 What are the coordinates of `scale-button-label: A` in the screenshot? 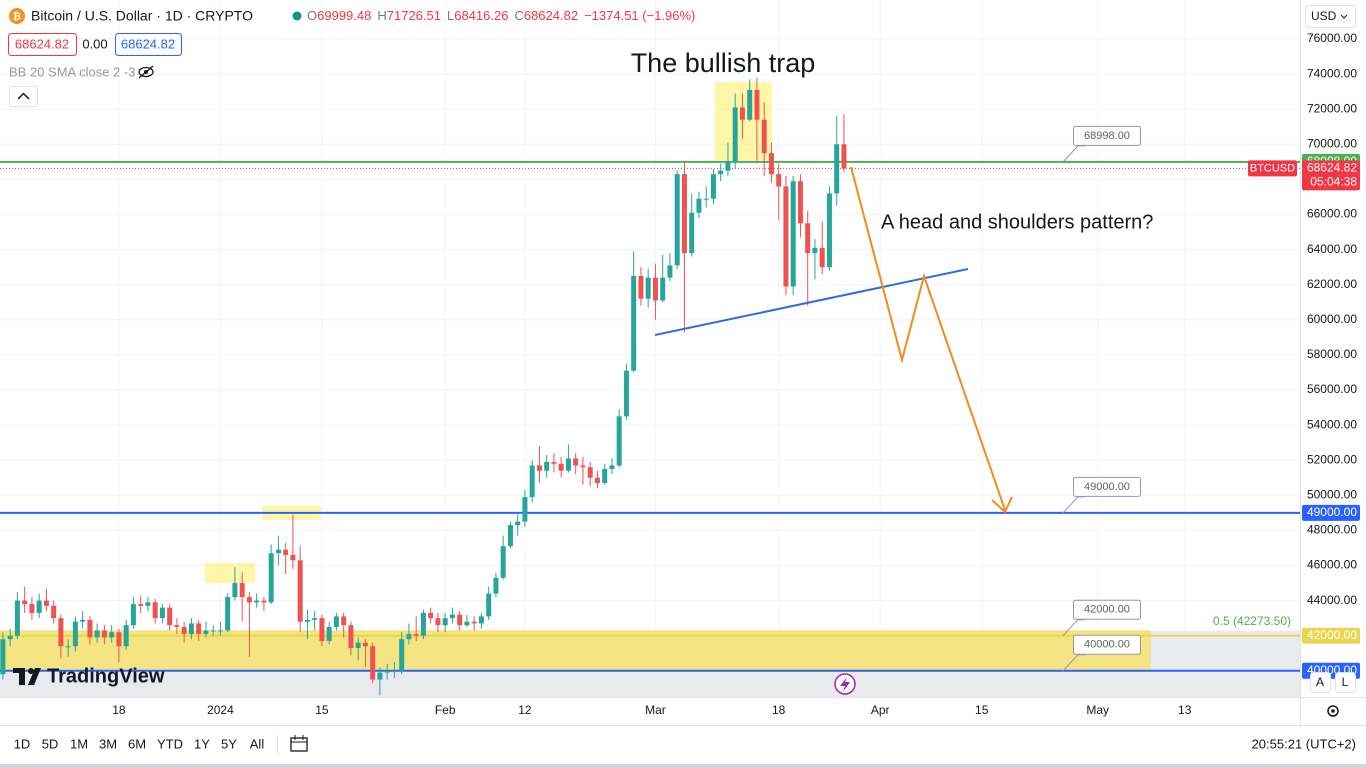 It's located at (1320, 682).